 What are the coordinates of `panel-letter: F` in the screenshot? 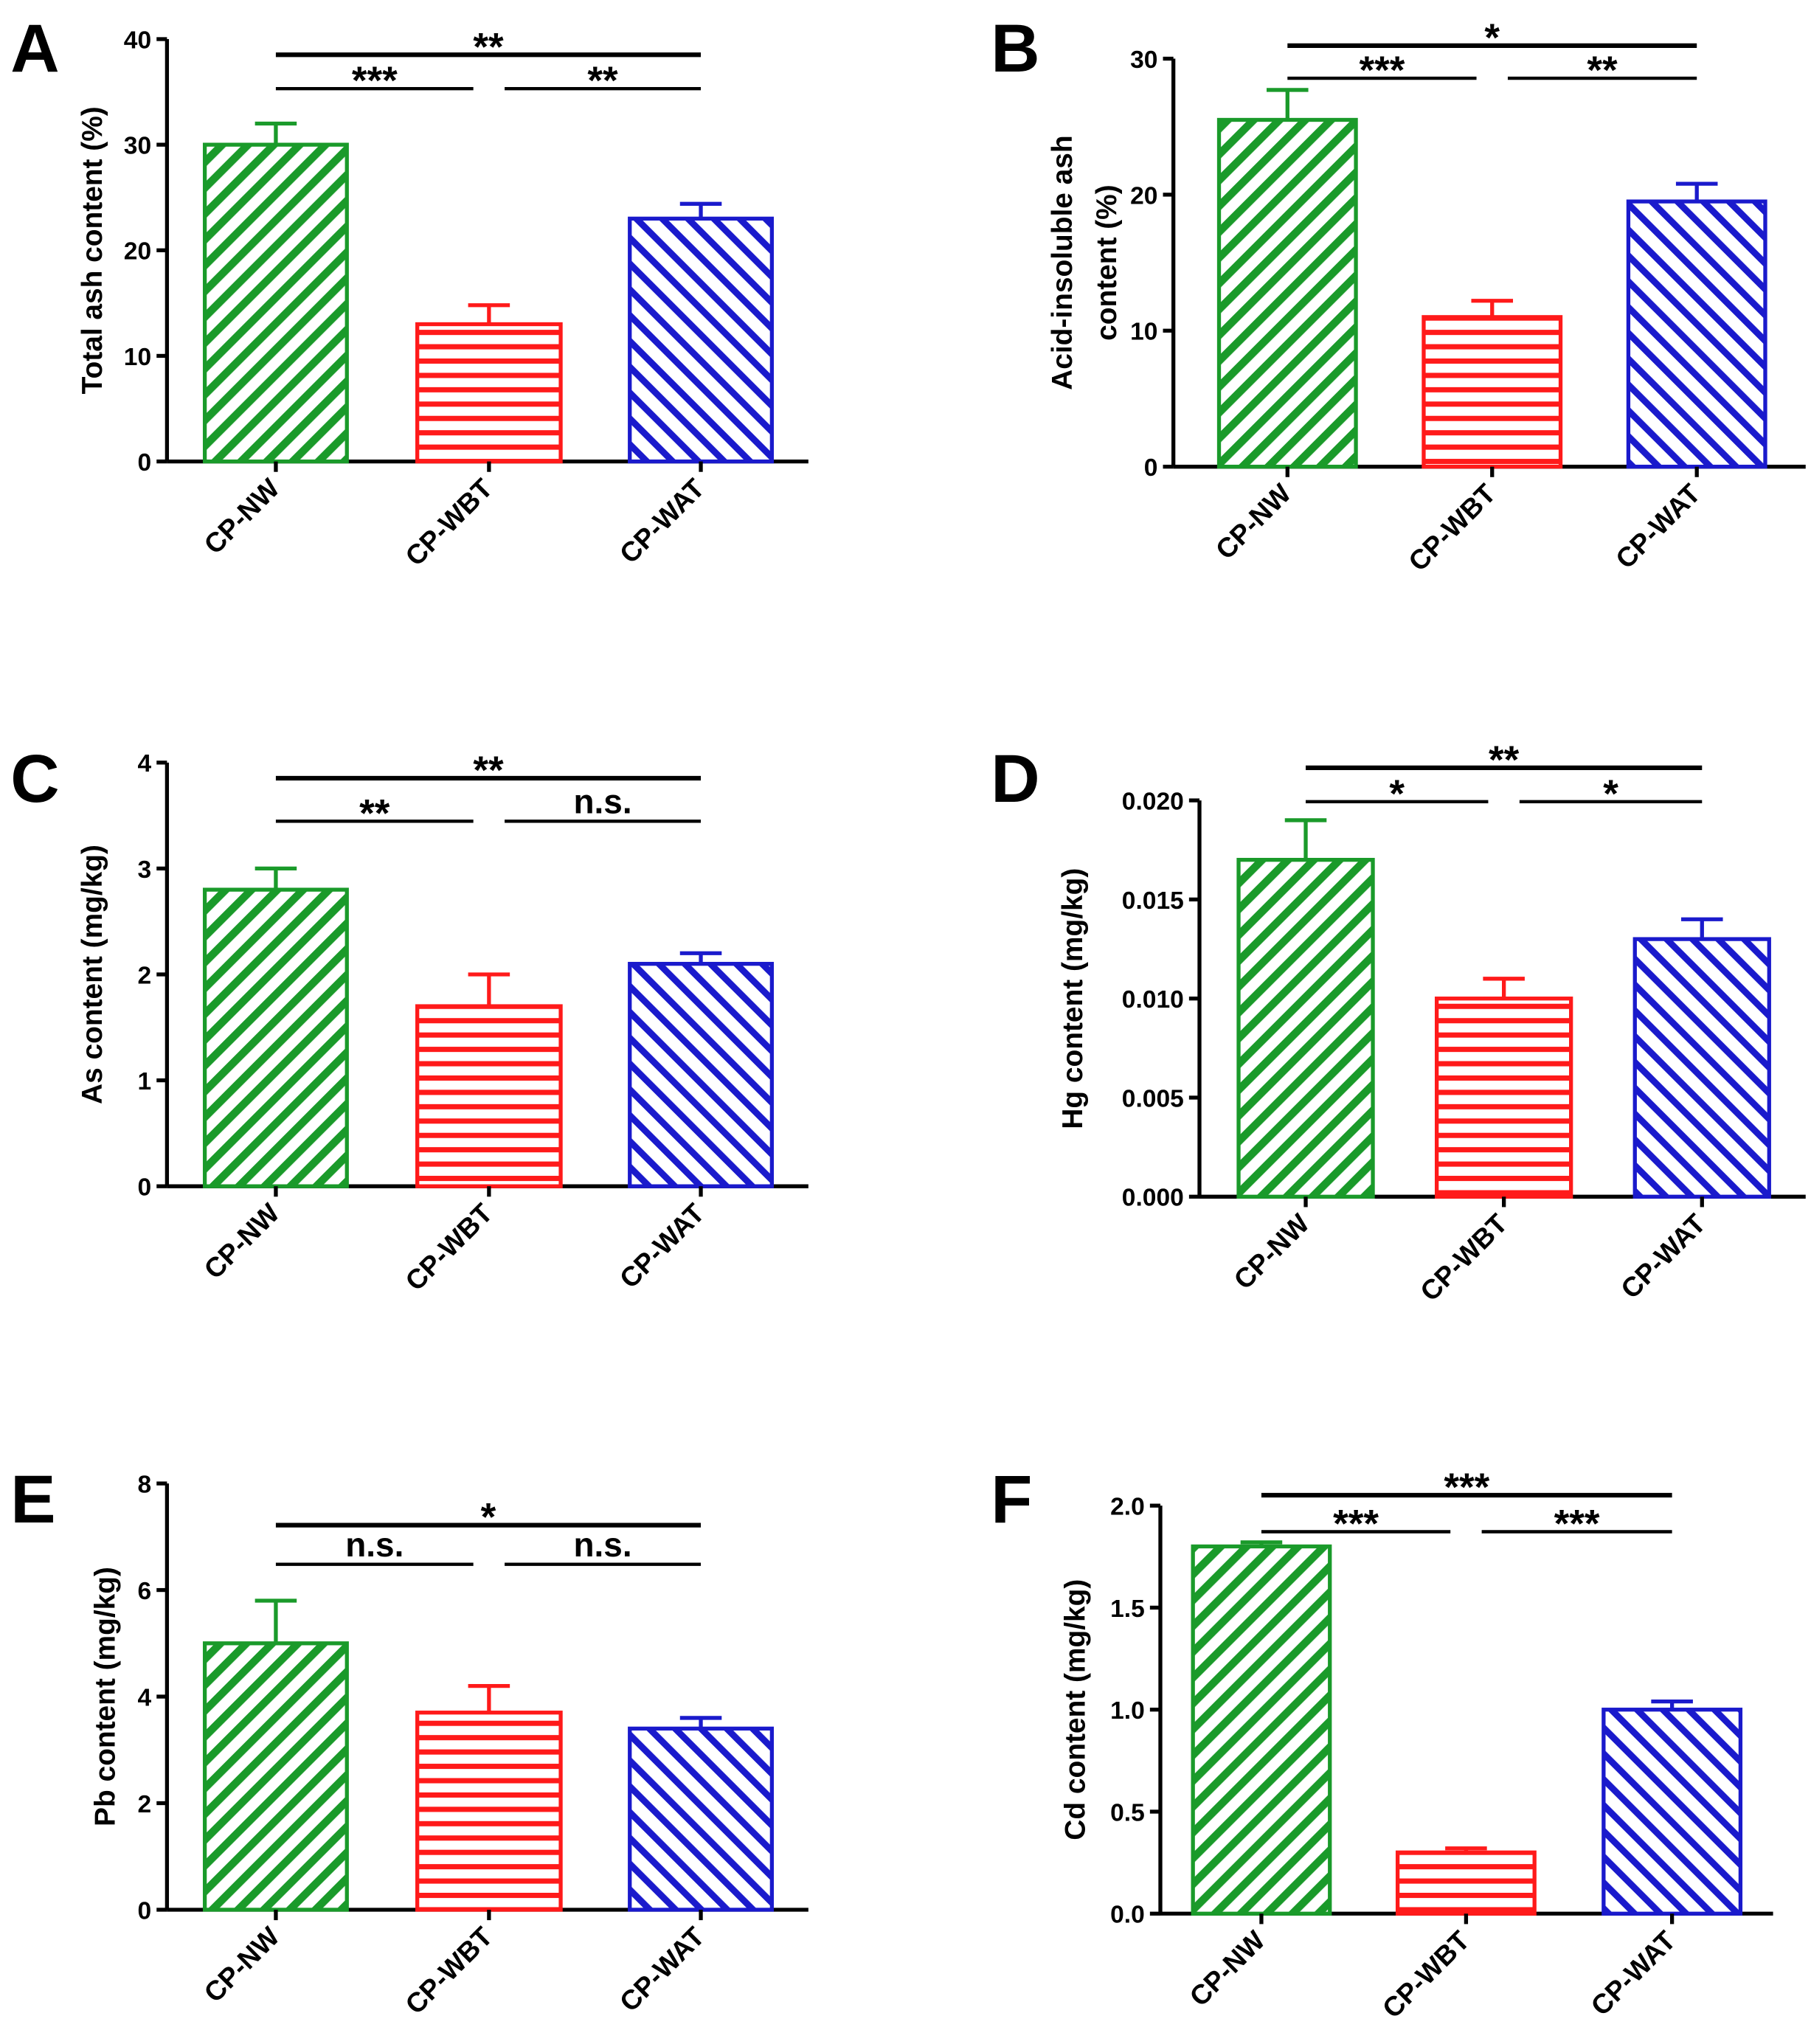 It's located at (1012, 1500).